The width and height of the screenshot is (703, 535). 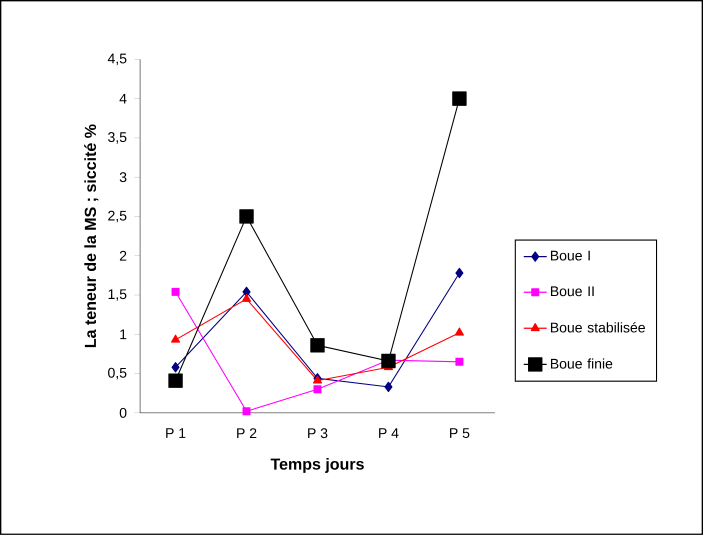 I want to click on x-tick-label: P 5, so click(x=460, y=433).